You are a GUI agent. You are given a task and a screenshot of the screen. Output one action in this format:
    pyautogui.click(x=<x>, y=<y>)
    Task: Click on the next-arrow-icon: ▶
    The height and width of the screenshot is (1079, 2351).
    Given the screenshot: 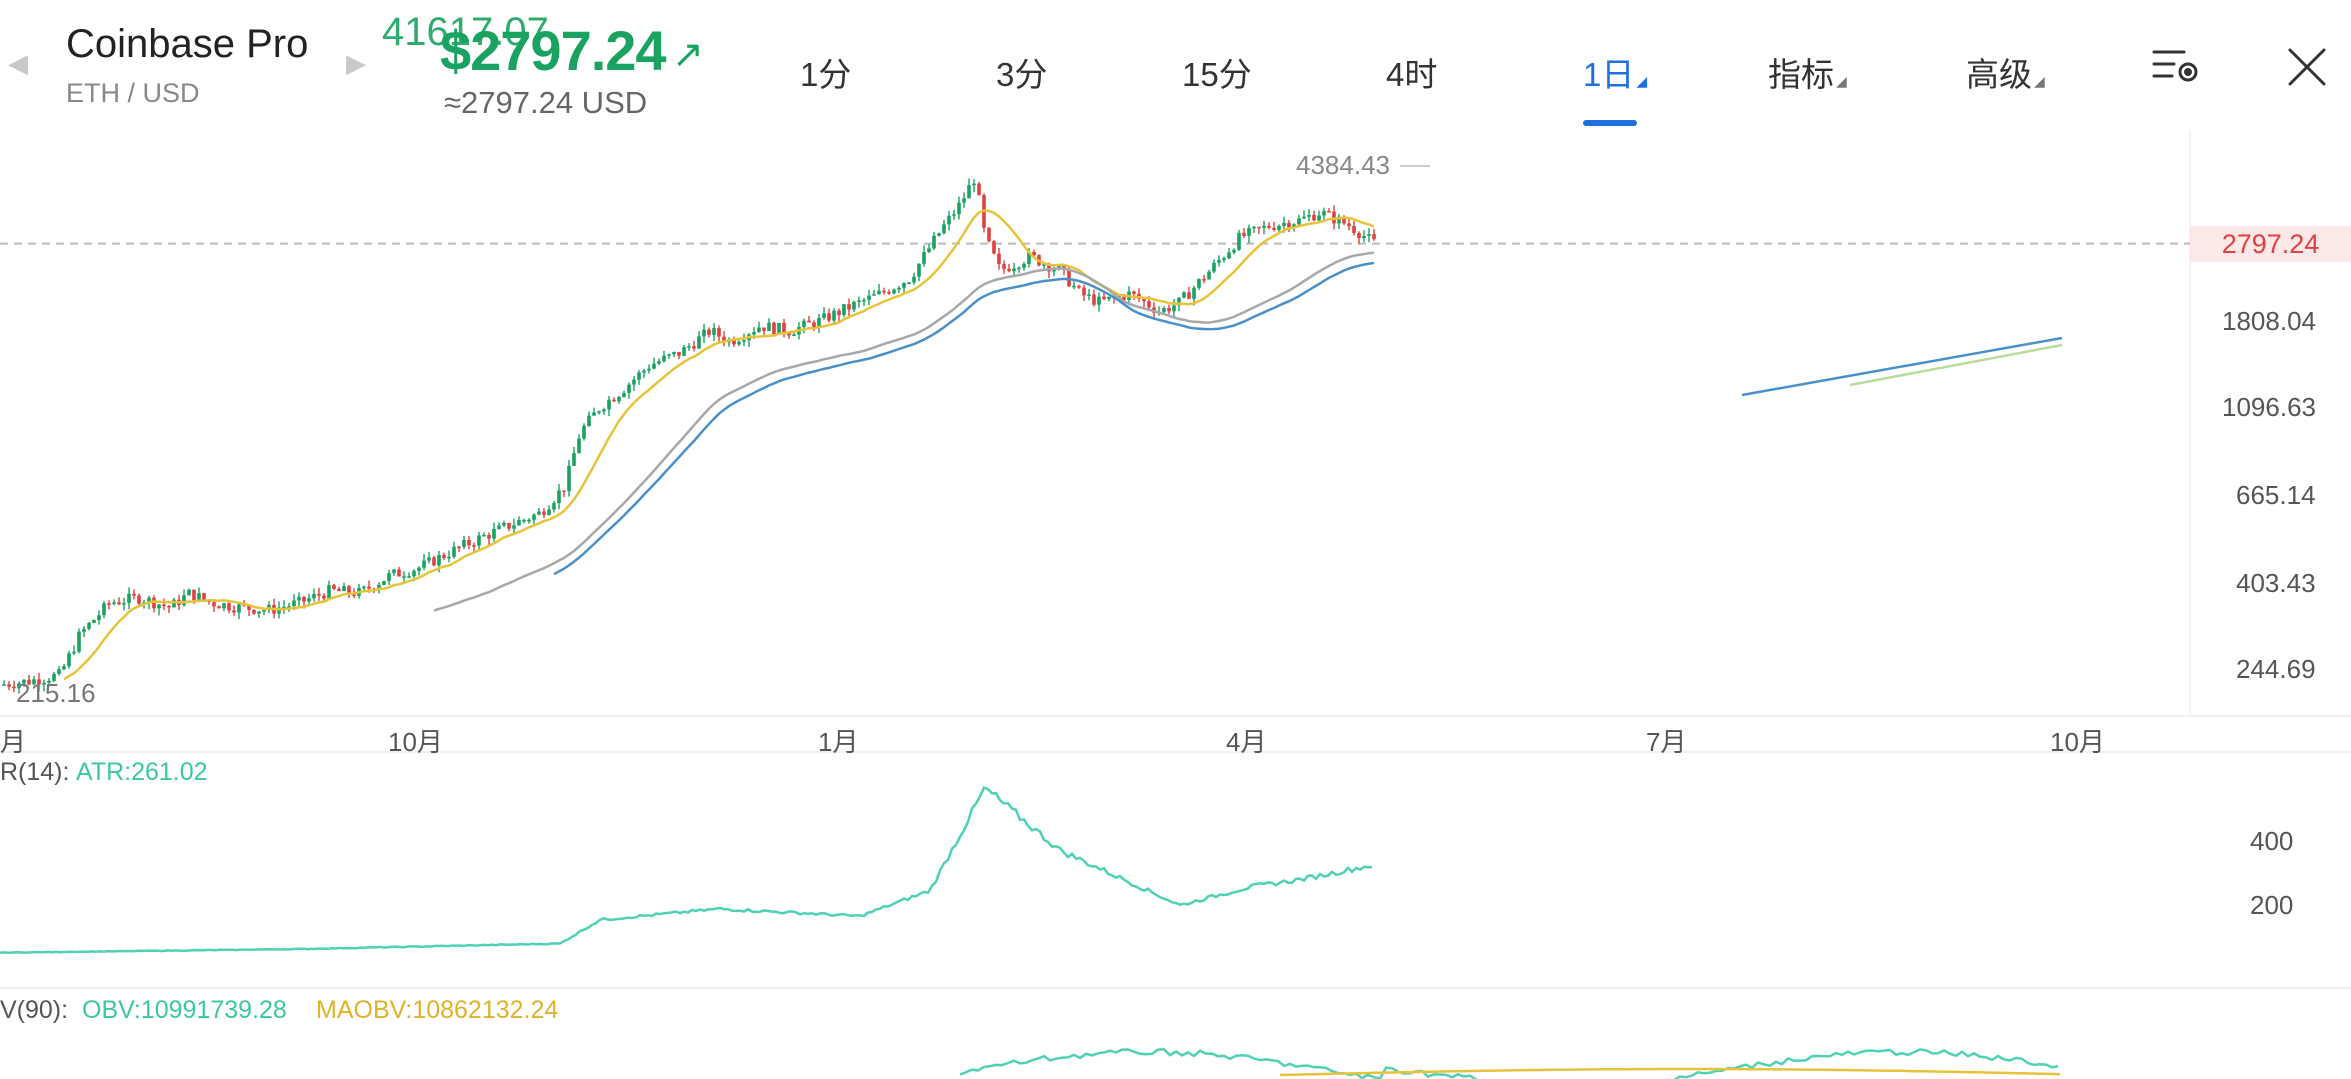 What is the action you would take?
    pyautogui.click(x=356, y=63)
    